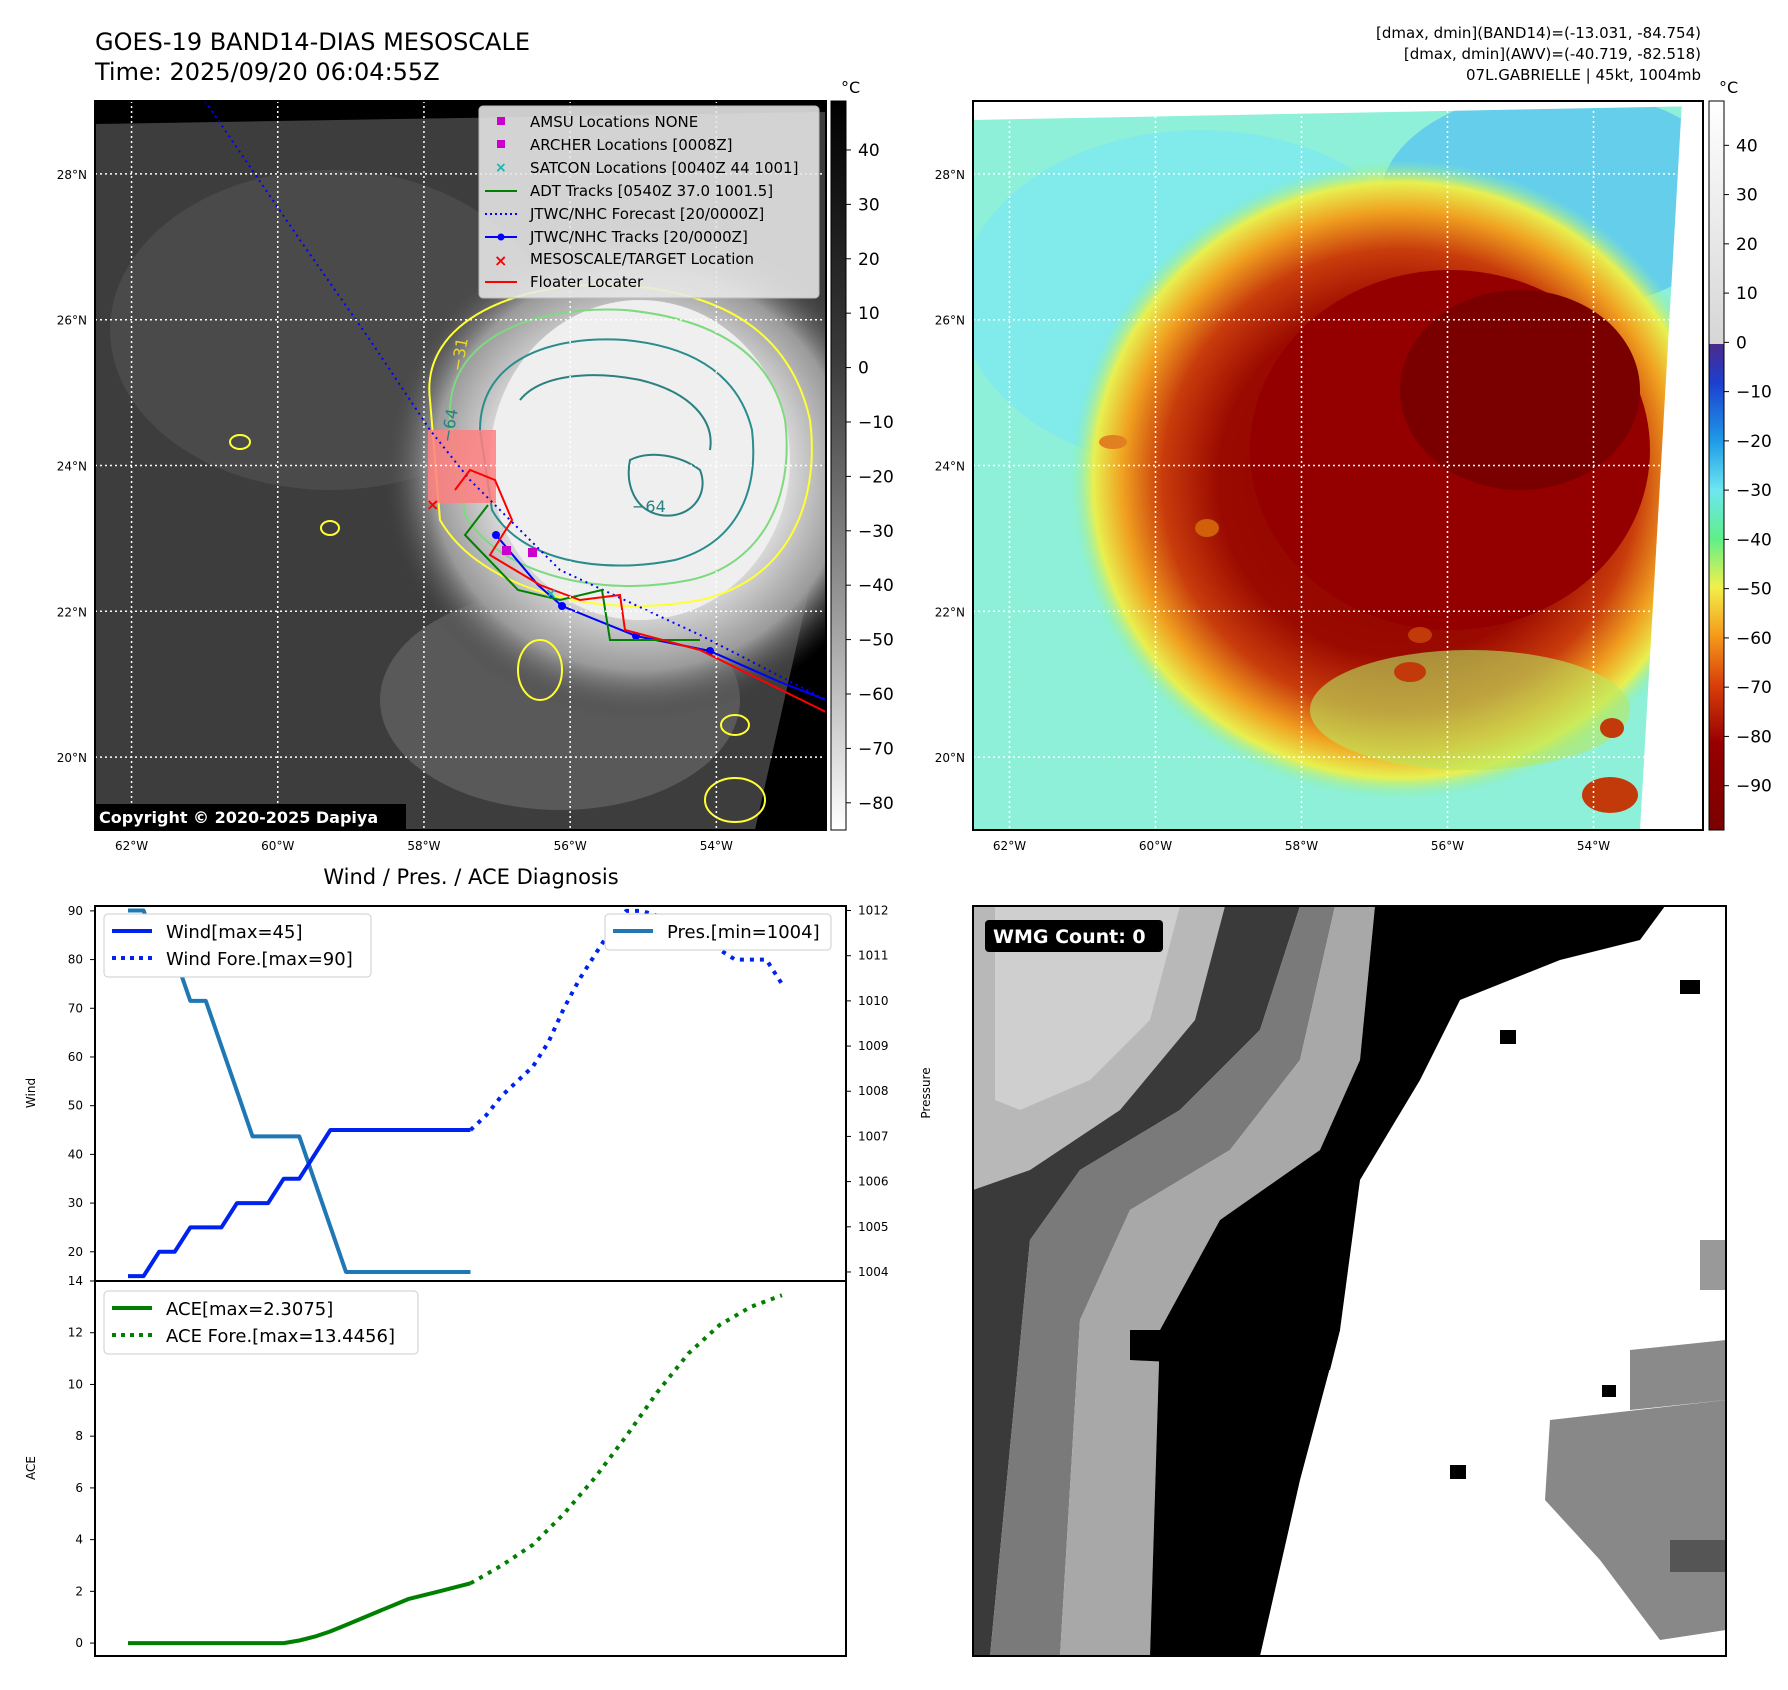 The width and height of the screenshot is (1788, 1690). Describe the element at coordinates (587, 282) in the screenshot. I see `legend-label: Floater Locater` at that location.